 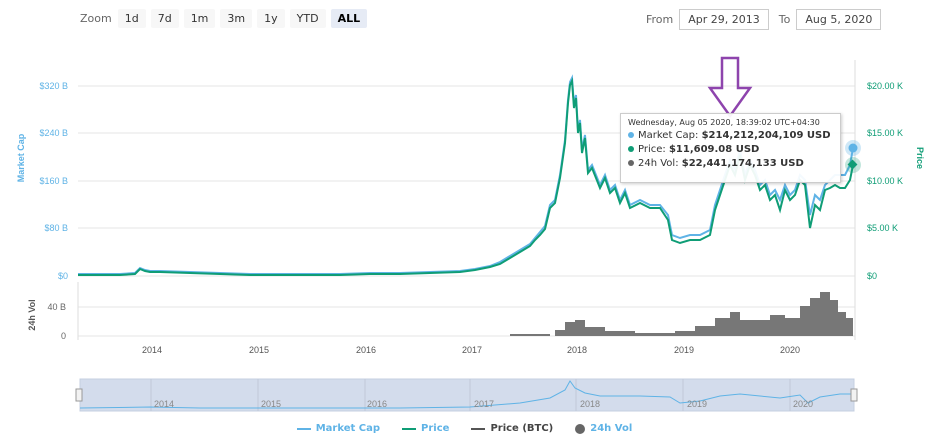 What do you see at coordinates (63, 276) in the screenshot?
I see `y-left-tick: $0` at bounding box center [63, 276].